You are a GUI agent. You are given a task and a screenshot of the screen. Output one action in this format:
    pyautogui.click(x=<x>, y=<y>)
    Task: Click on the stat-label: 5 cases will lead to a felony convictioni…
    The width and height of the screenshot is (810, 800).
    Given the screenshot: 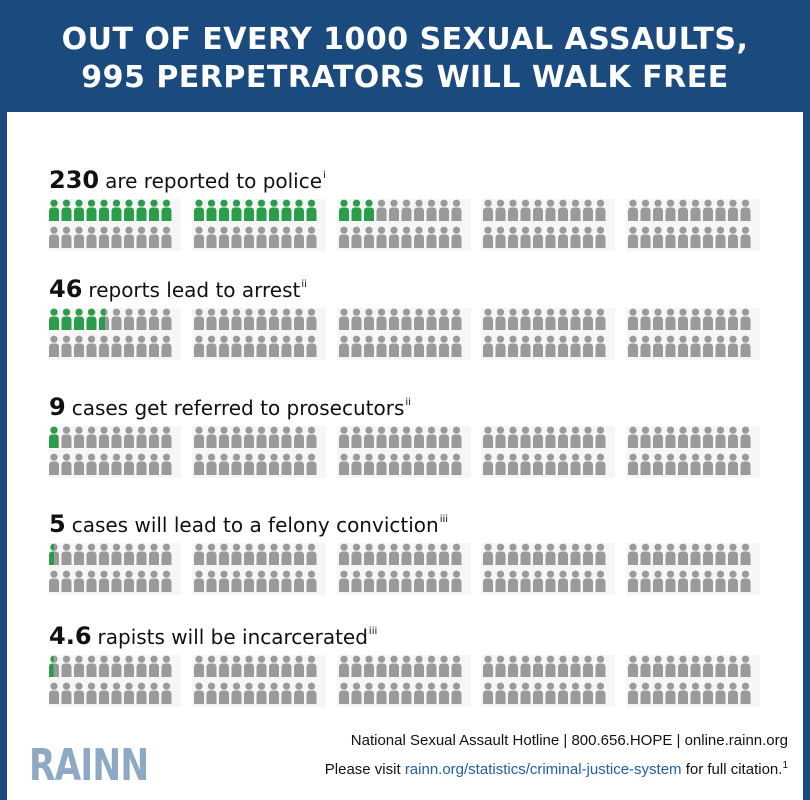 What is the action you would take?
    pyautogui.click(x=248, y=527)
    